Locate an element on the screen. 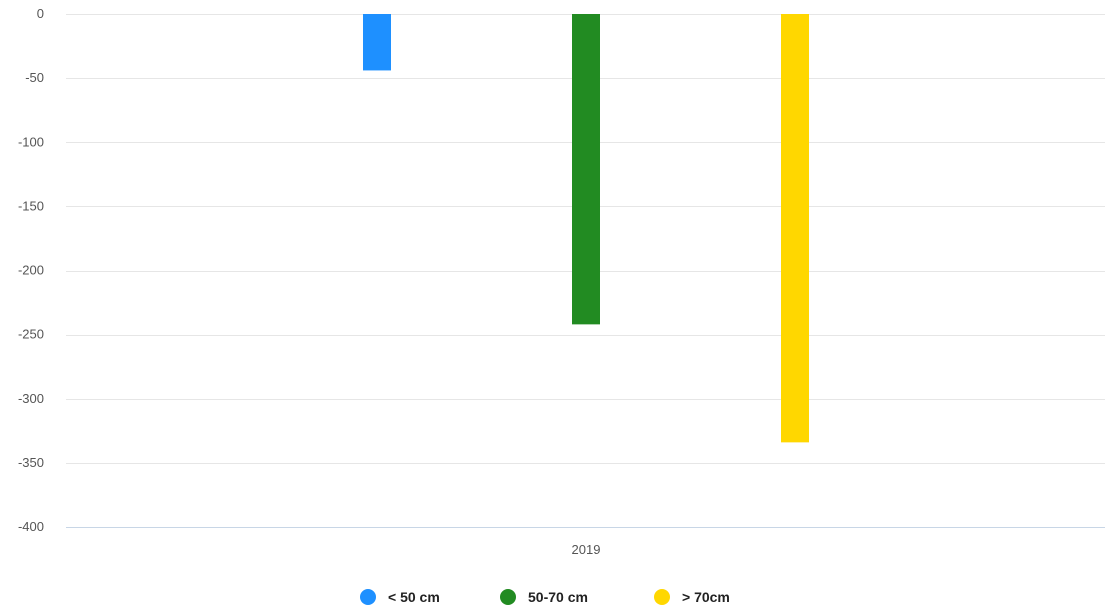 This screenshot has width=1107, height=610. legend-label: 50-70 cm is located at coordinates (558, 597).